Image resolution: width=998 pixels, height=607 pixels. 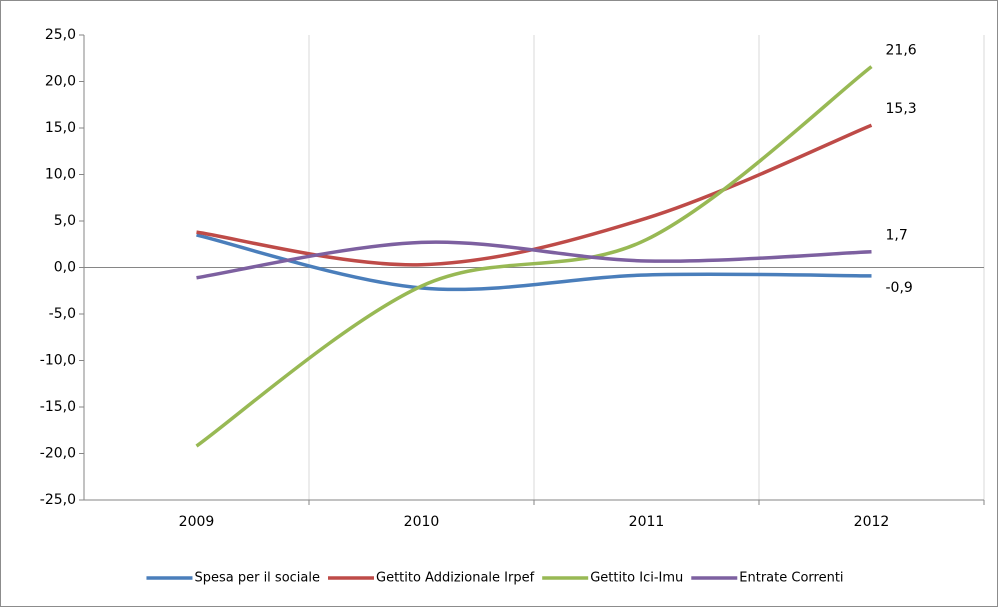 I want to click on legend-item: Gettito Ici-Imu, so click(x=612, y=578).